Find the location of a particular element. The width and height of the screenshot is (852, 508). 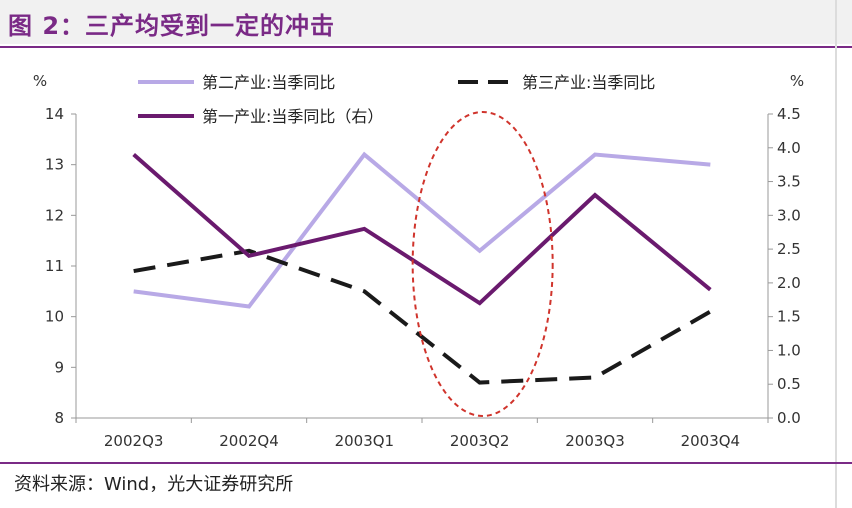

legend-label-1: 第二产业:当季同比 is located at coordinates (268, 82).